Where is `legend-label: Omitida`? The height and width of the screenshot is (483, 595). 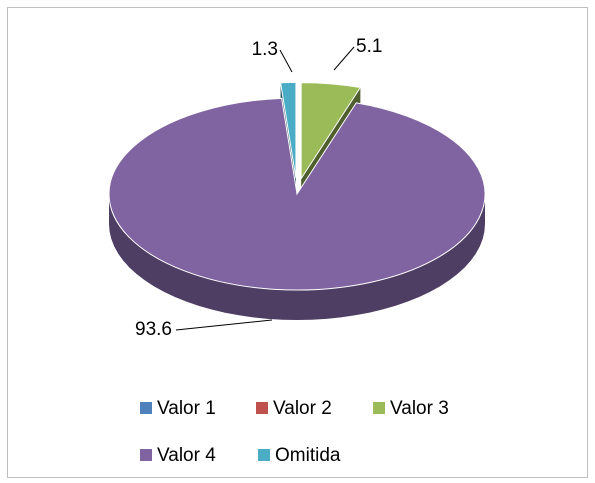 legend-label: Omitida is located at coordinates (308, 455).